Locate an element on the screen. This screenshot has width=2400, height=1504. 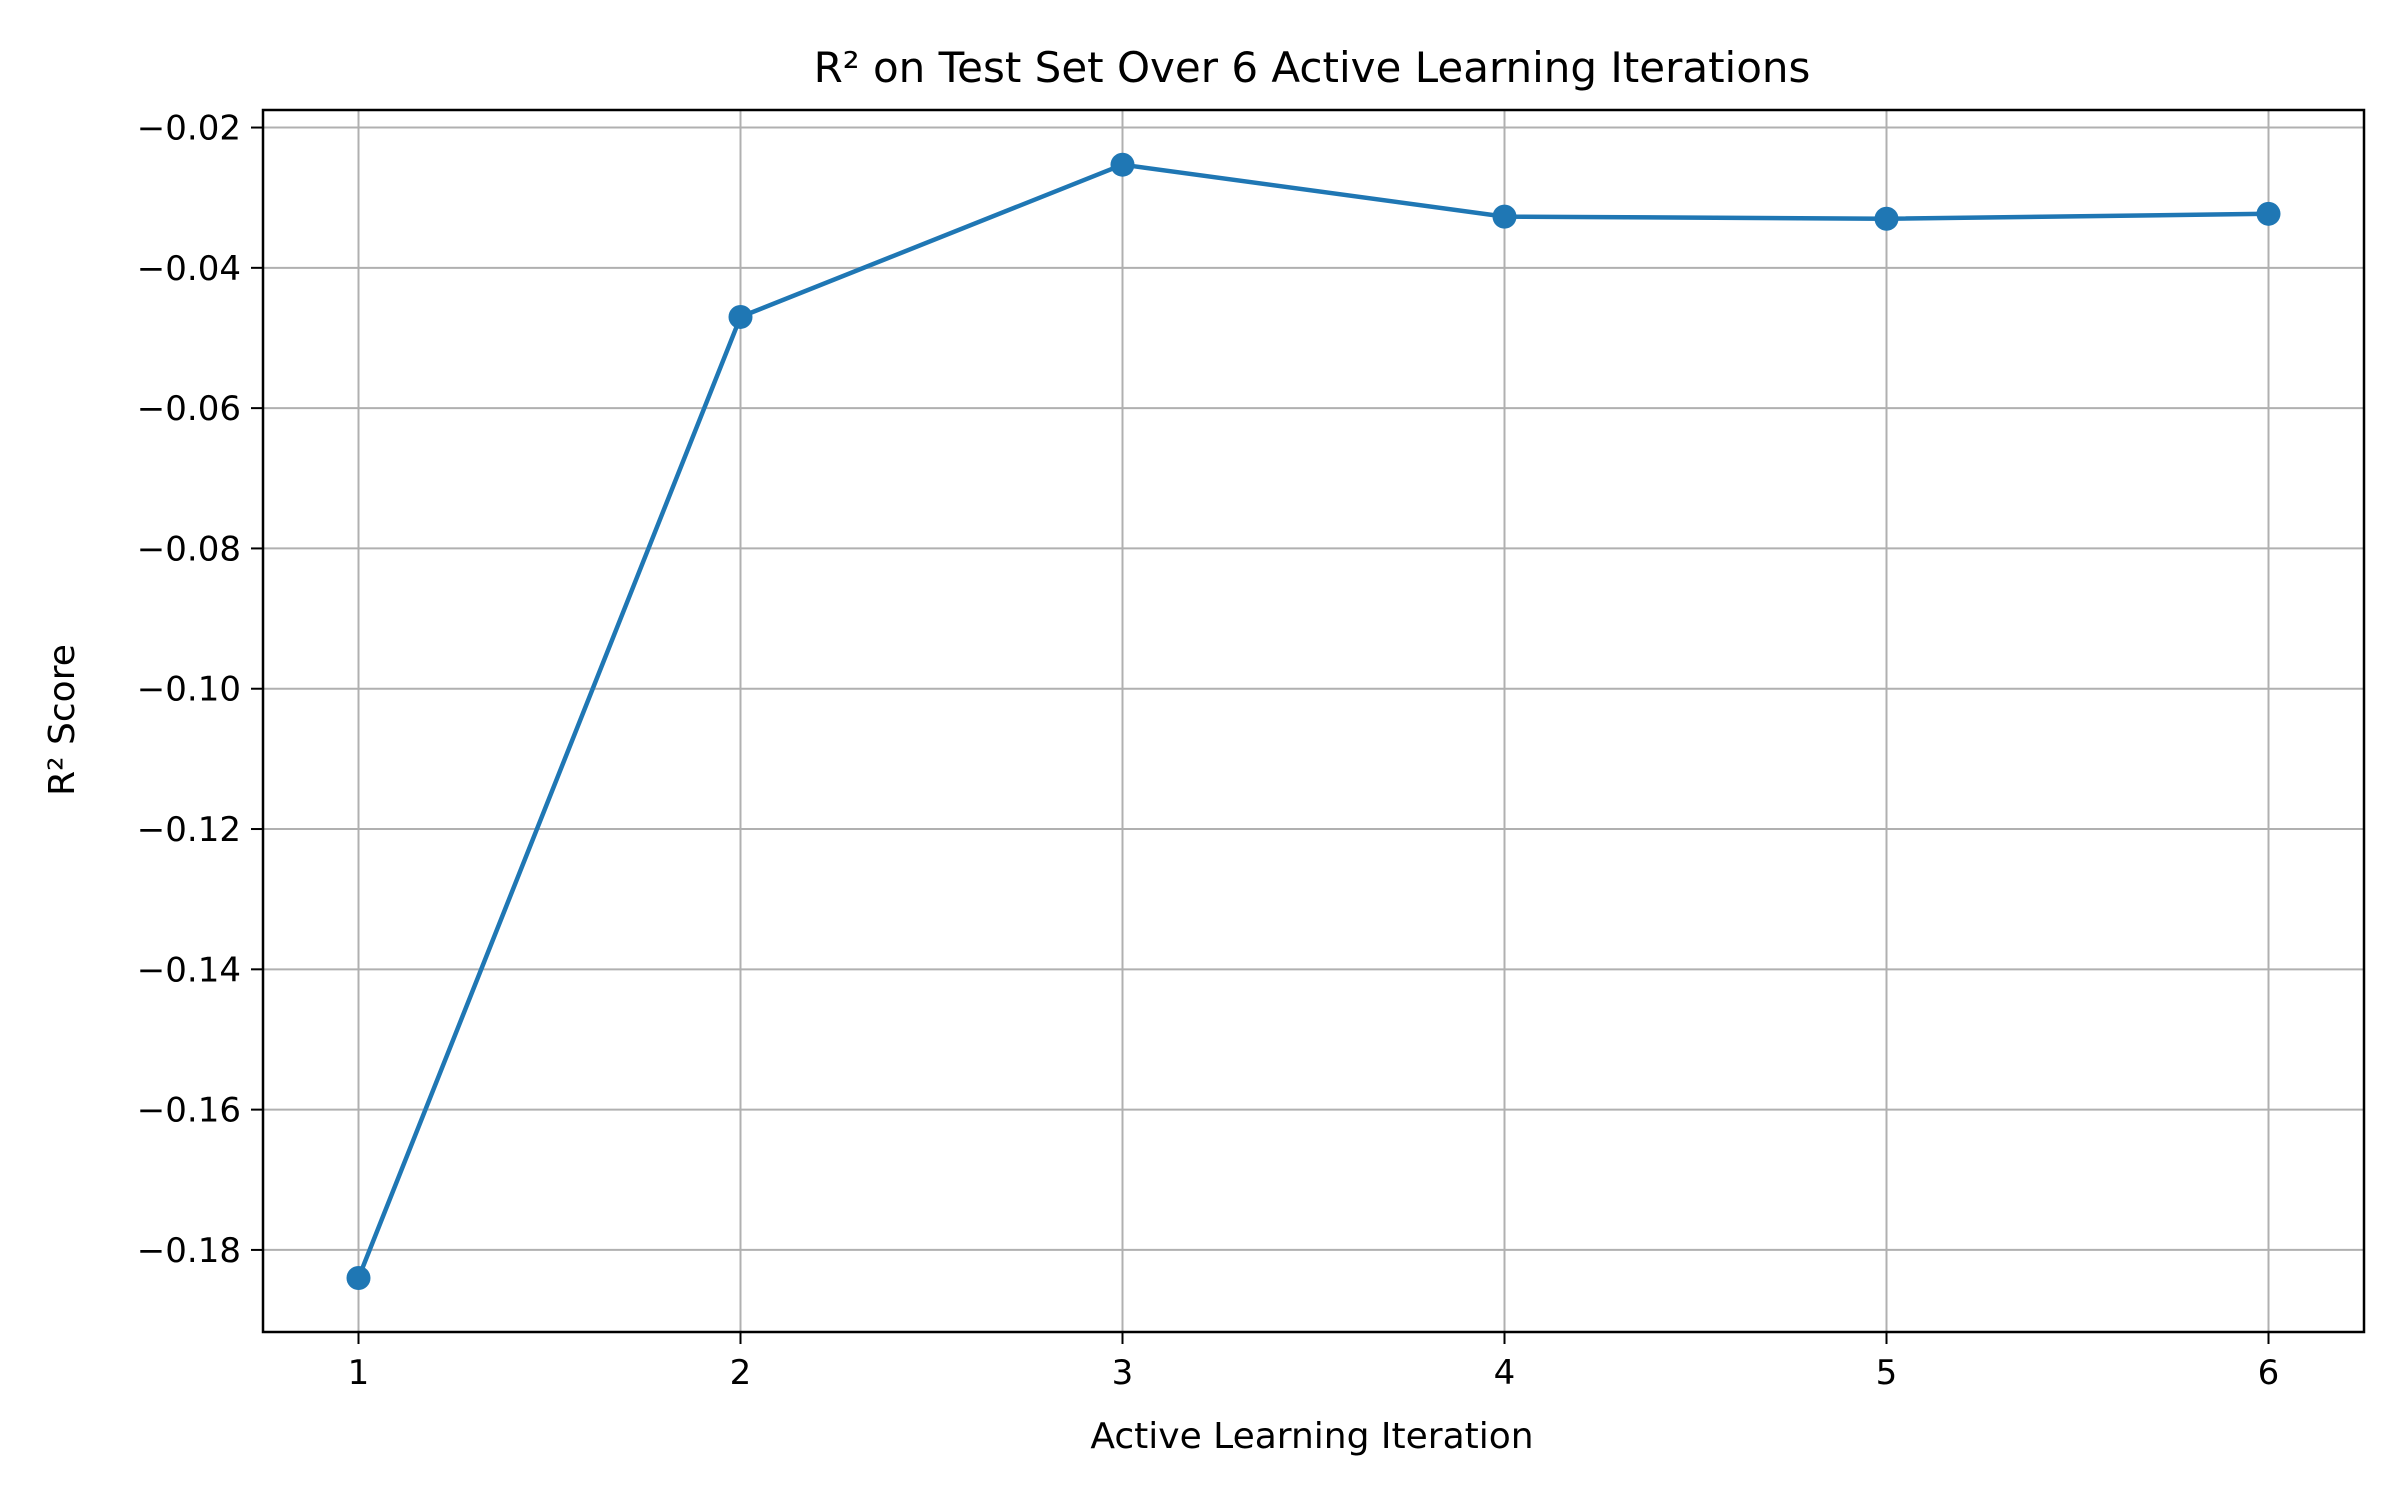
x-tick-label: 1 is located at coordinates (359, 1373).